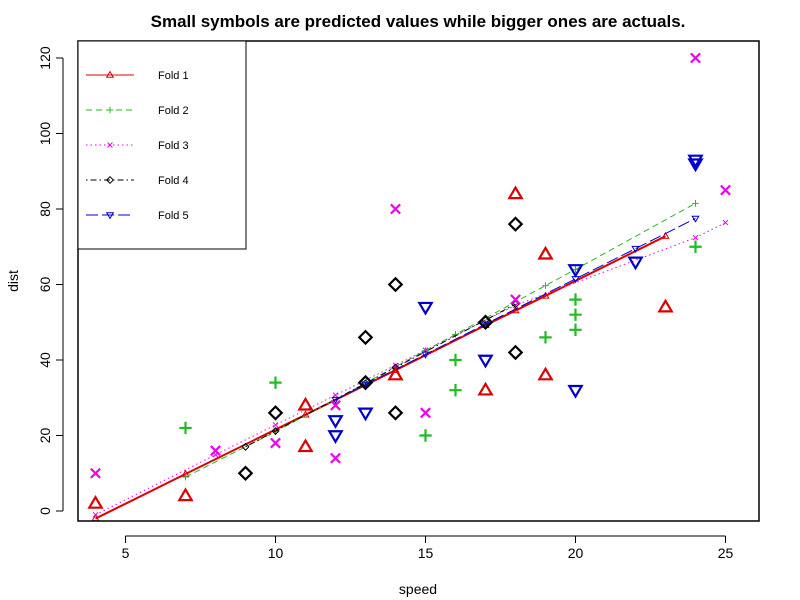 This screenshot has width=800, height=600. Describe the element at coordinates (45, 134) in the screenshot. I see `y-tick-label: 100` at that location.